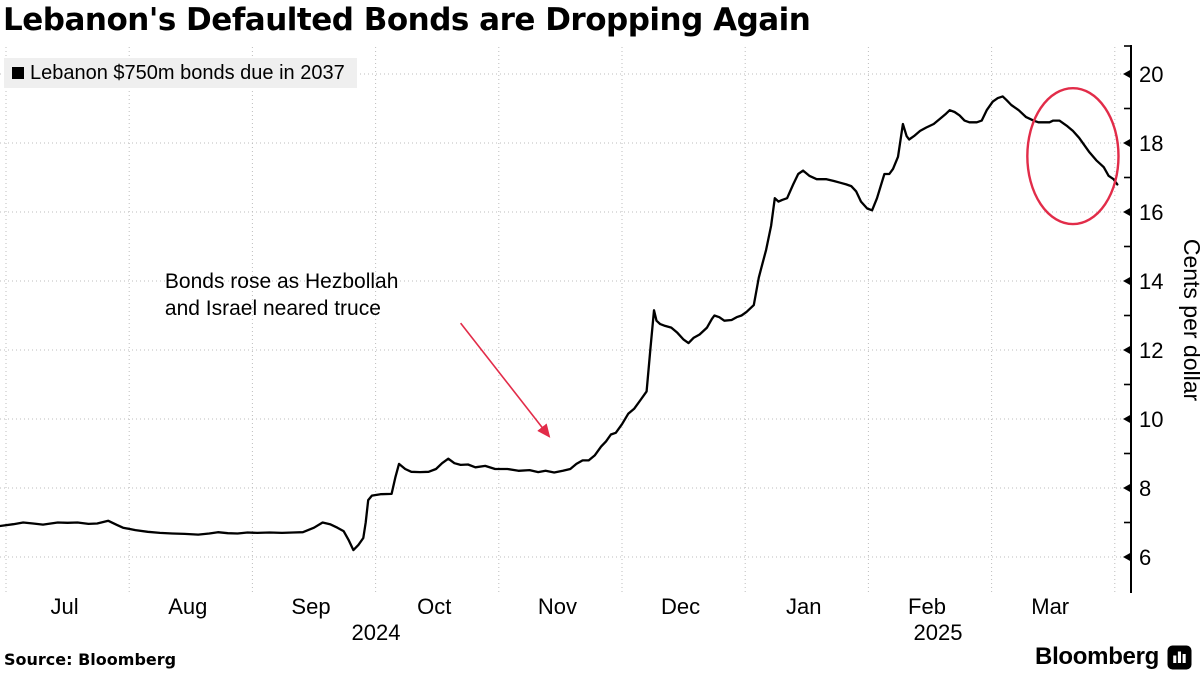  I want to click on bloomberg-logo: Bloomberg, so click(1113, 657).